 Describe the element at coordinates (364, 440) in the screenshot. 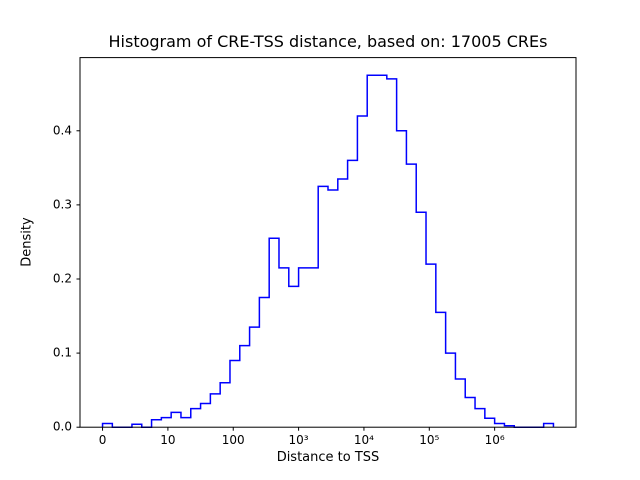

I see `x-tick-label: 10⁴` at that location.